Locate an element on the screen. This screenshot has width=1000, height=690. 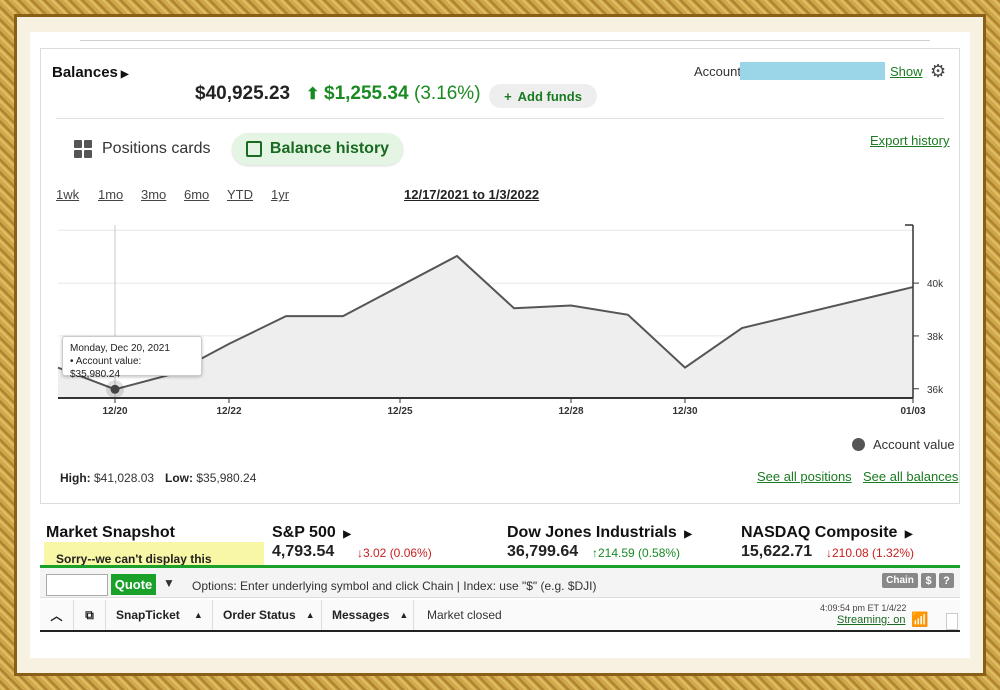
messages-tab: Messages ▲ is located at coordinates (368, 615).